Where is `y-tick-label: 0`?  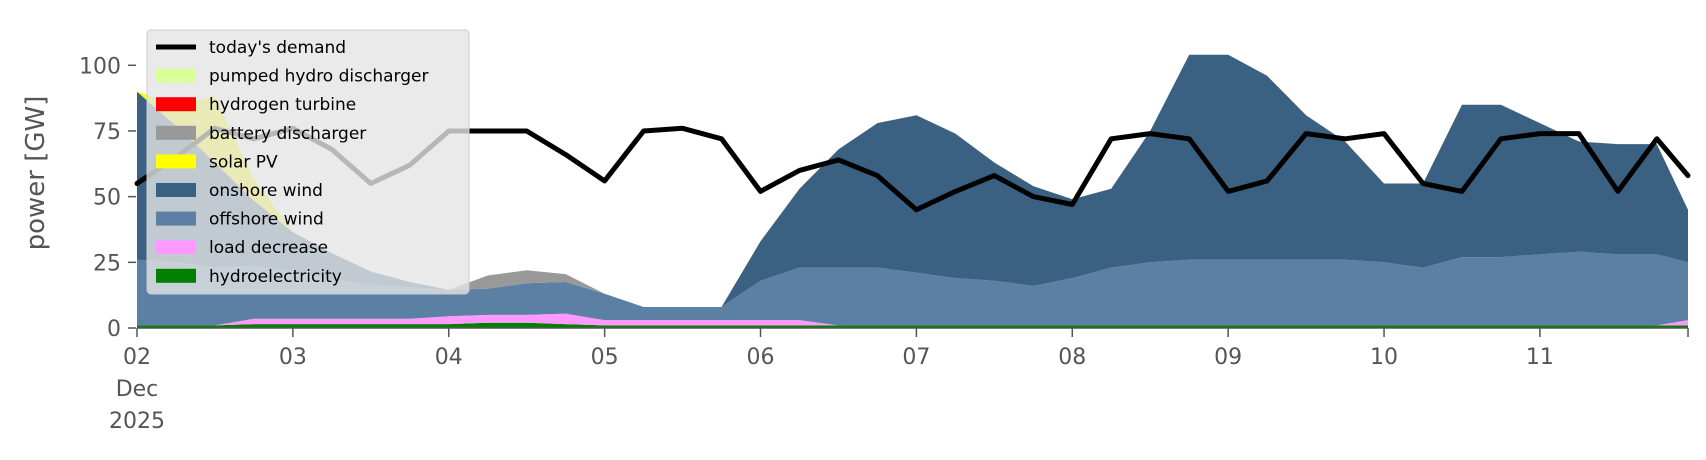 y-tick-label: 0 is located at coordinates (114, 329).